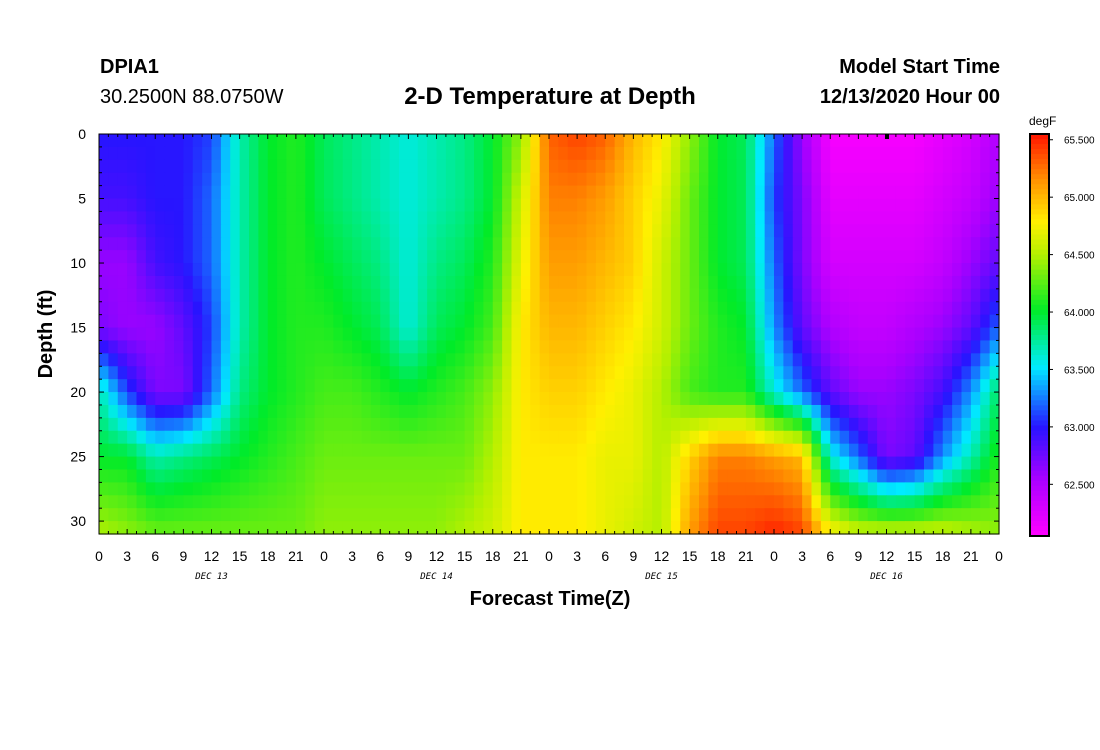 This screenshot has width=1100, height=750. I want to click on station-id: DPIA1, so click(129, 67).